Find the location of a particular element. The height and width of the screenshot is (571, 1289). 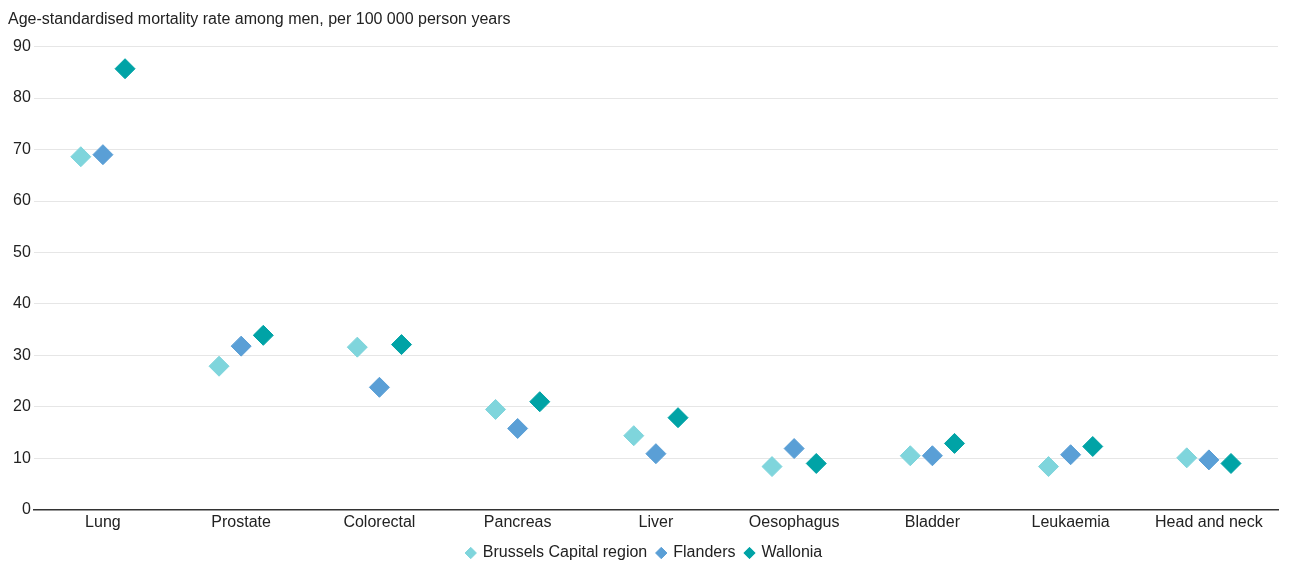

y-tick-label: 70 is located at coordinates (22, 148).